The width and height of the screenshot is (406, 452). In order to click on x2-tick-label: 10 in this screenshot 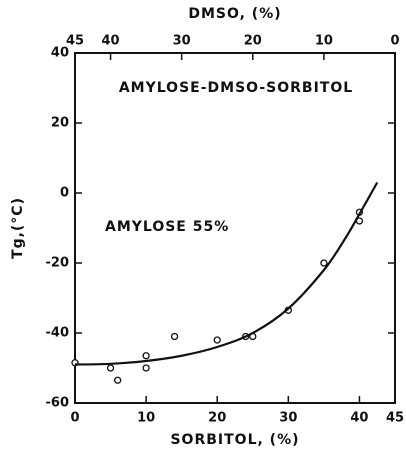, I will do `click(324, 41)`.